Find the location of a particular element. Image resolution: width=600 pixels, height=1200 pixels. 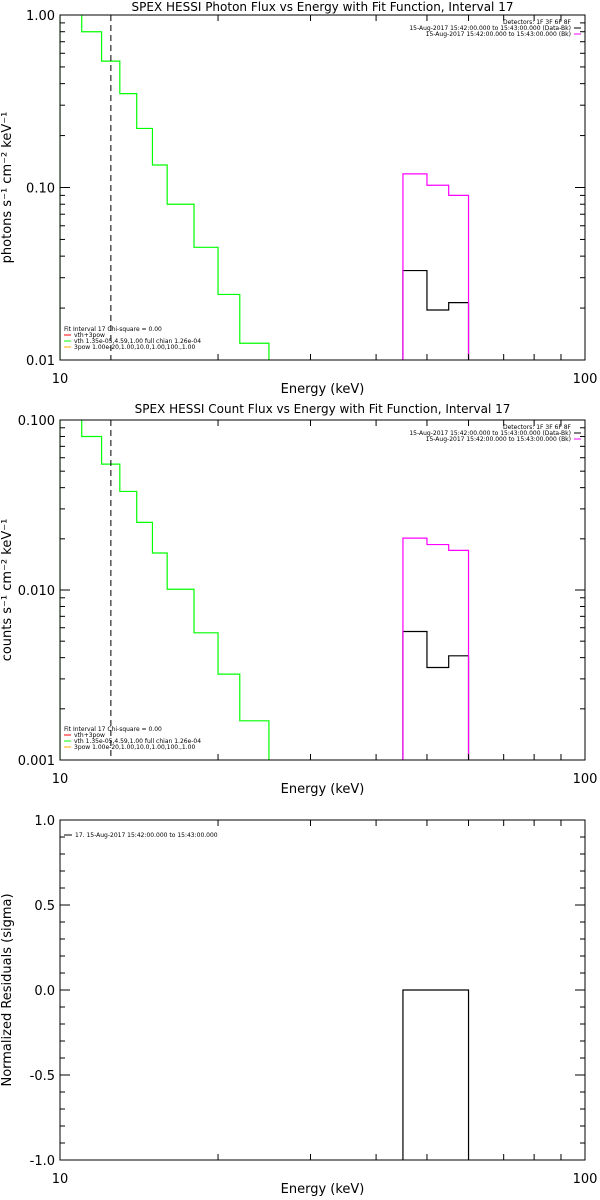

y-tick-label: 0.0 is located at coordinates (44, 991).